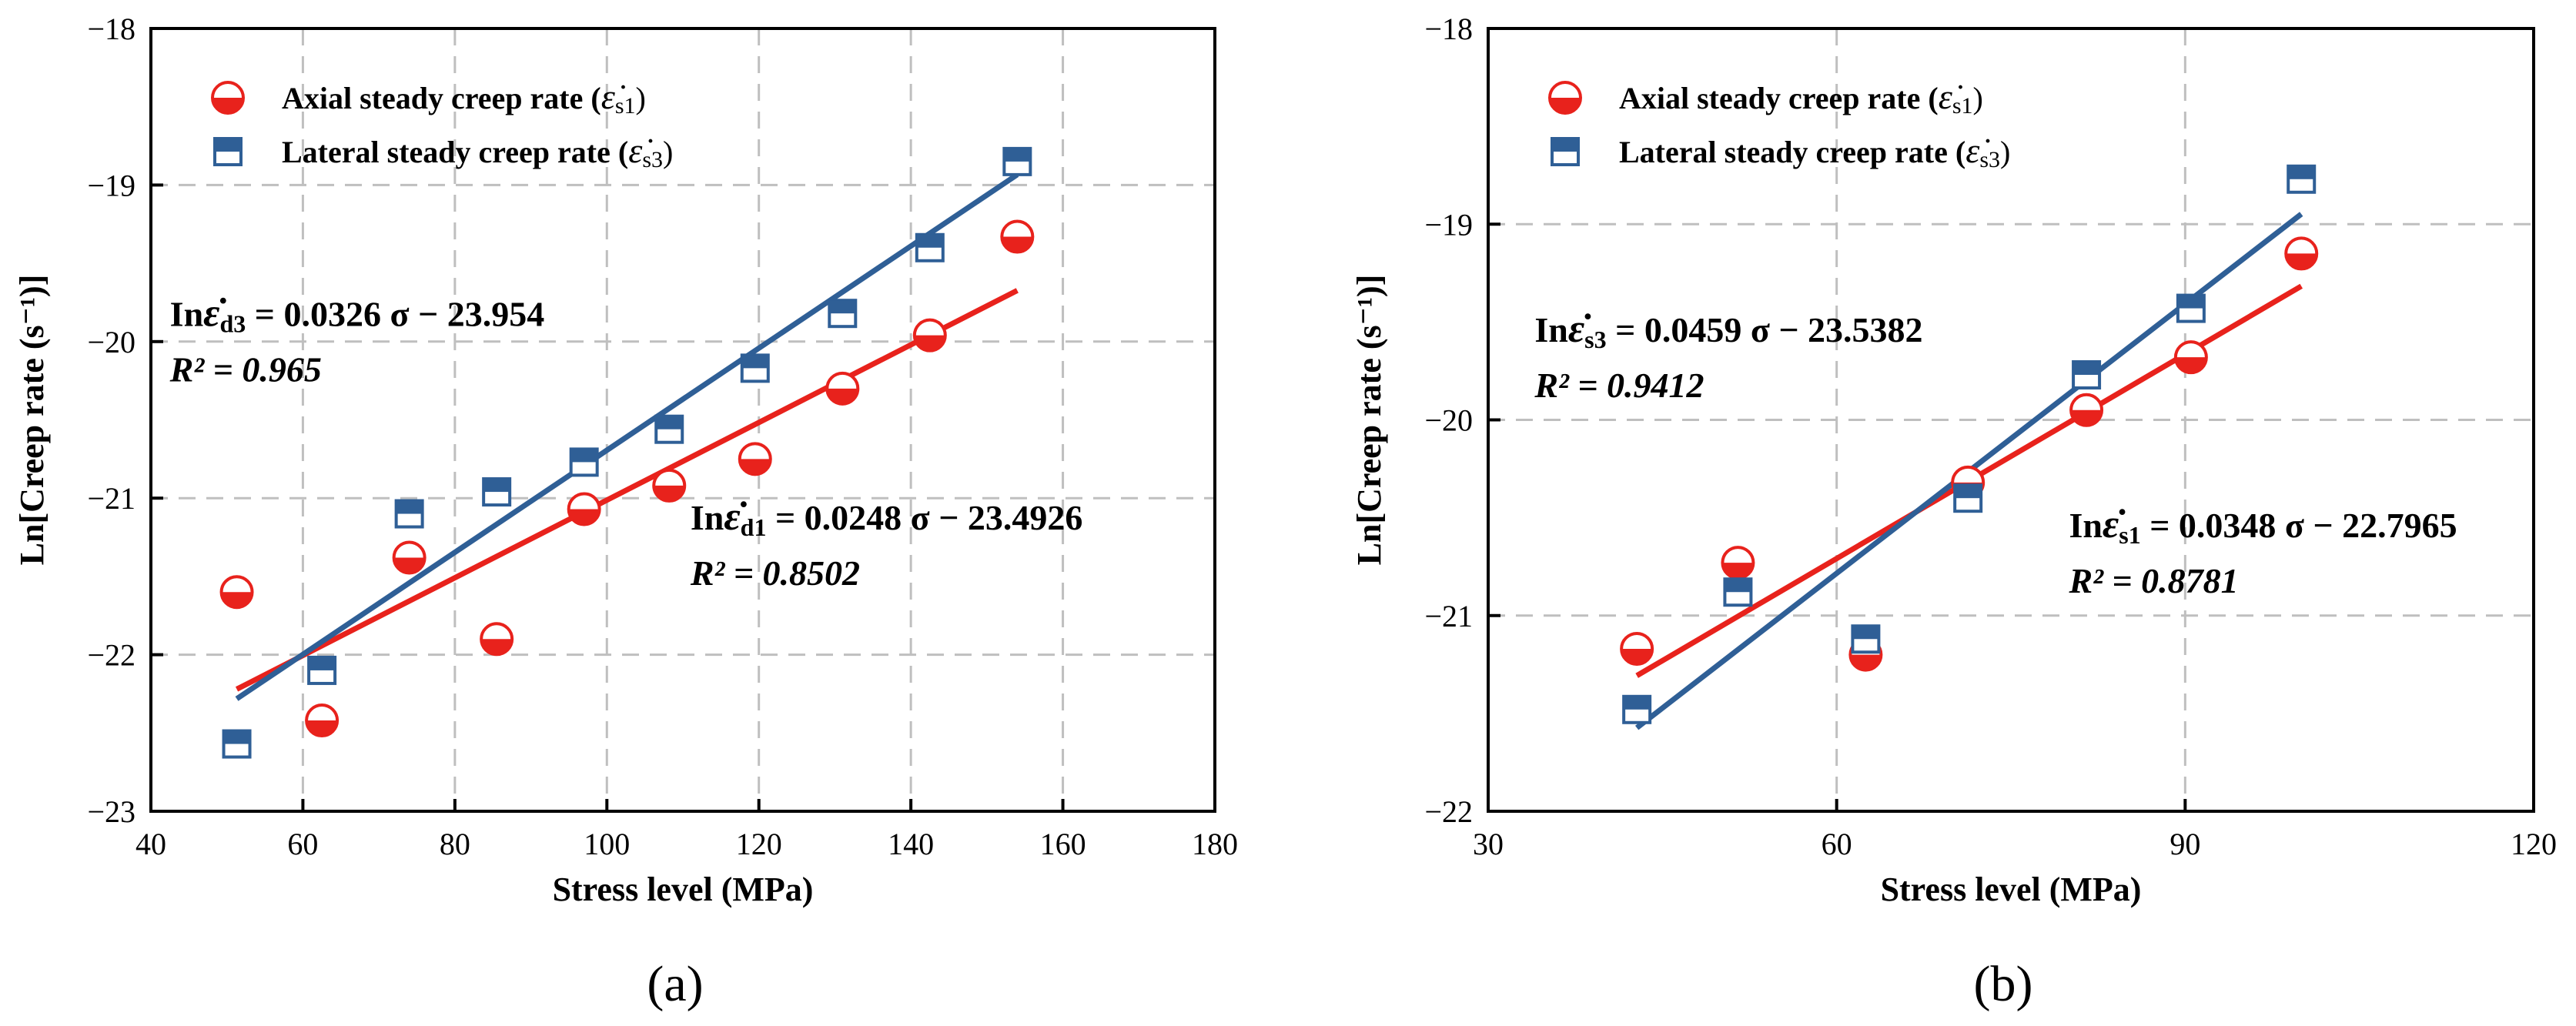 This screenshot has height=1026, width=2576. I want to click on r-squared: R² = 0.9412, so click(1619, 386).